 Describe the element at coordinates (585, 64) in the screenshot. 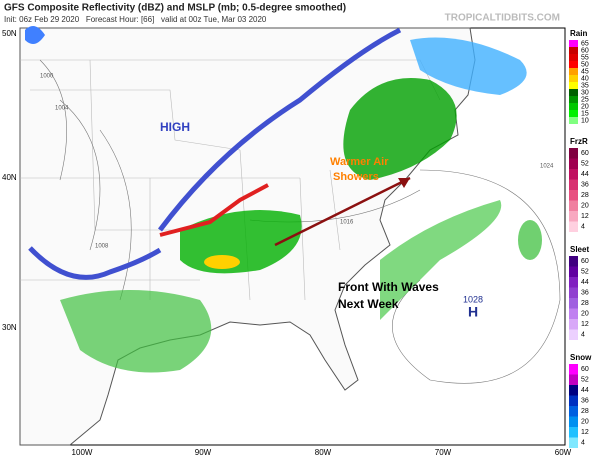

I see `legend-label: 50` at that location.